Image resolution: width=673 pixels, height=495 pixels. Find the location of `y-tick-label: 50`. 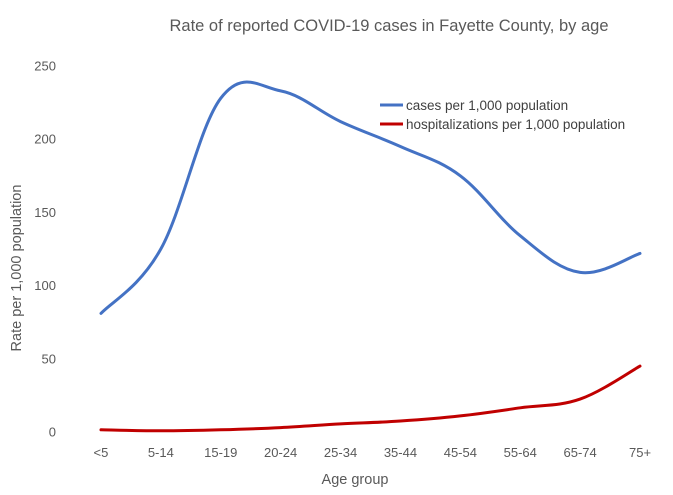

y-tick-label: 50 is located at coordinates (49, 358).